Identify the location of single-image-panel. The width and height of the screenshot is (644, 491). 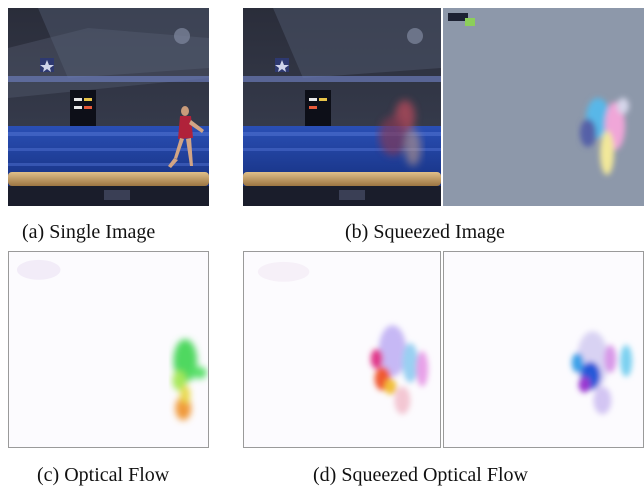
(108, 107).